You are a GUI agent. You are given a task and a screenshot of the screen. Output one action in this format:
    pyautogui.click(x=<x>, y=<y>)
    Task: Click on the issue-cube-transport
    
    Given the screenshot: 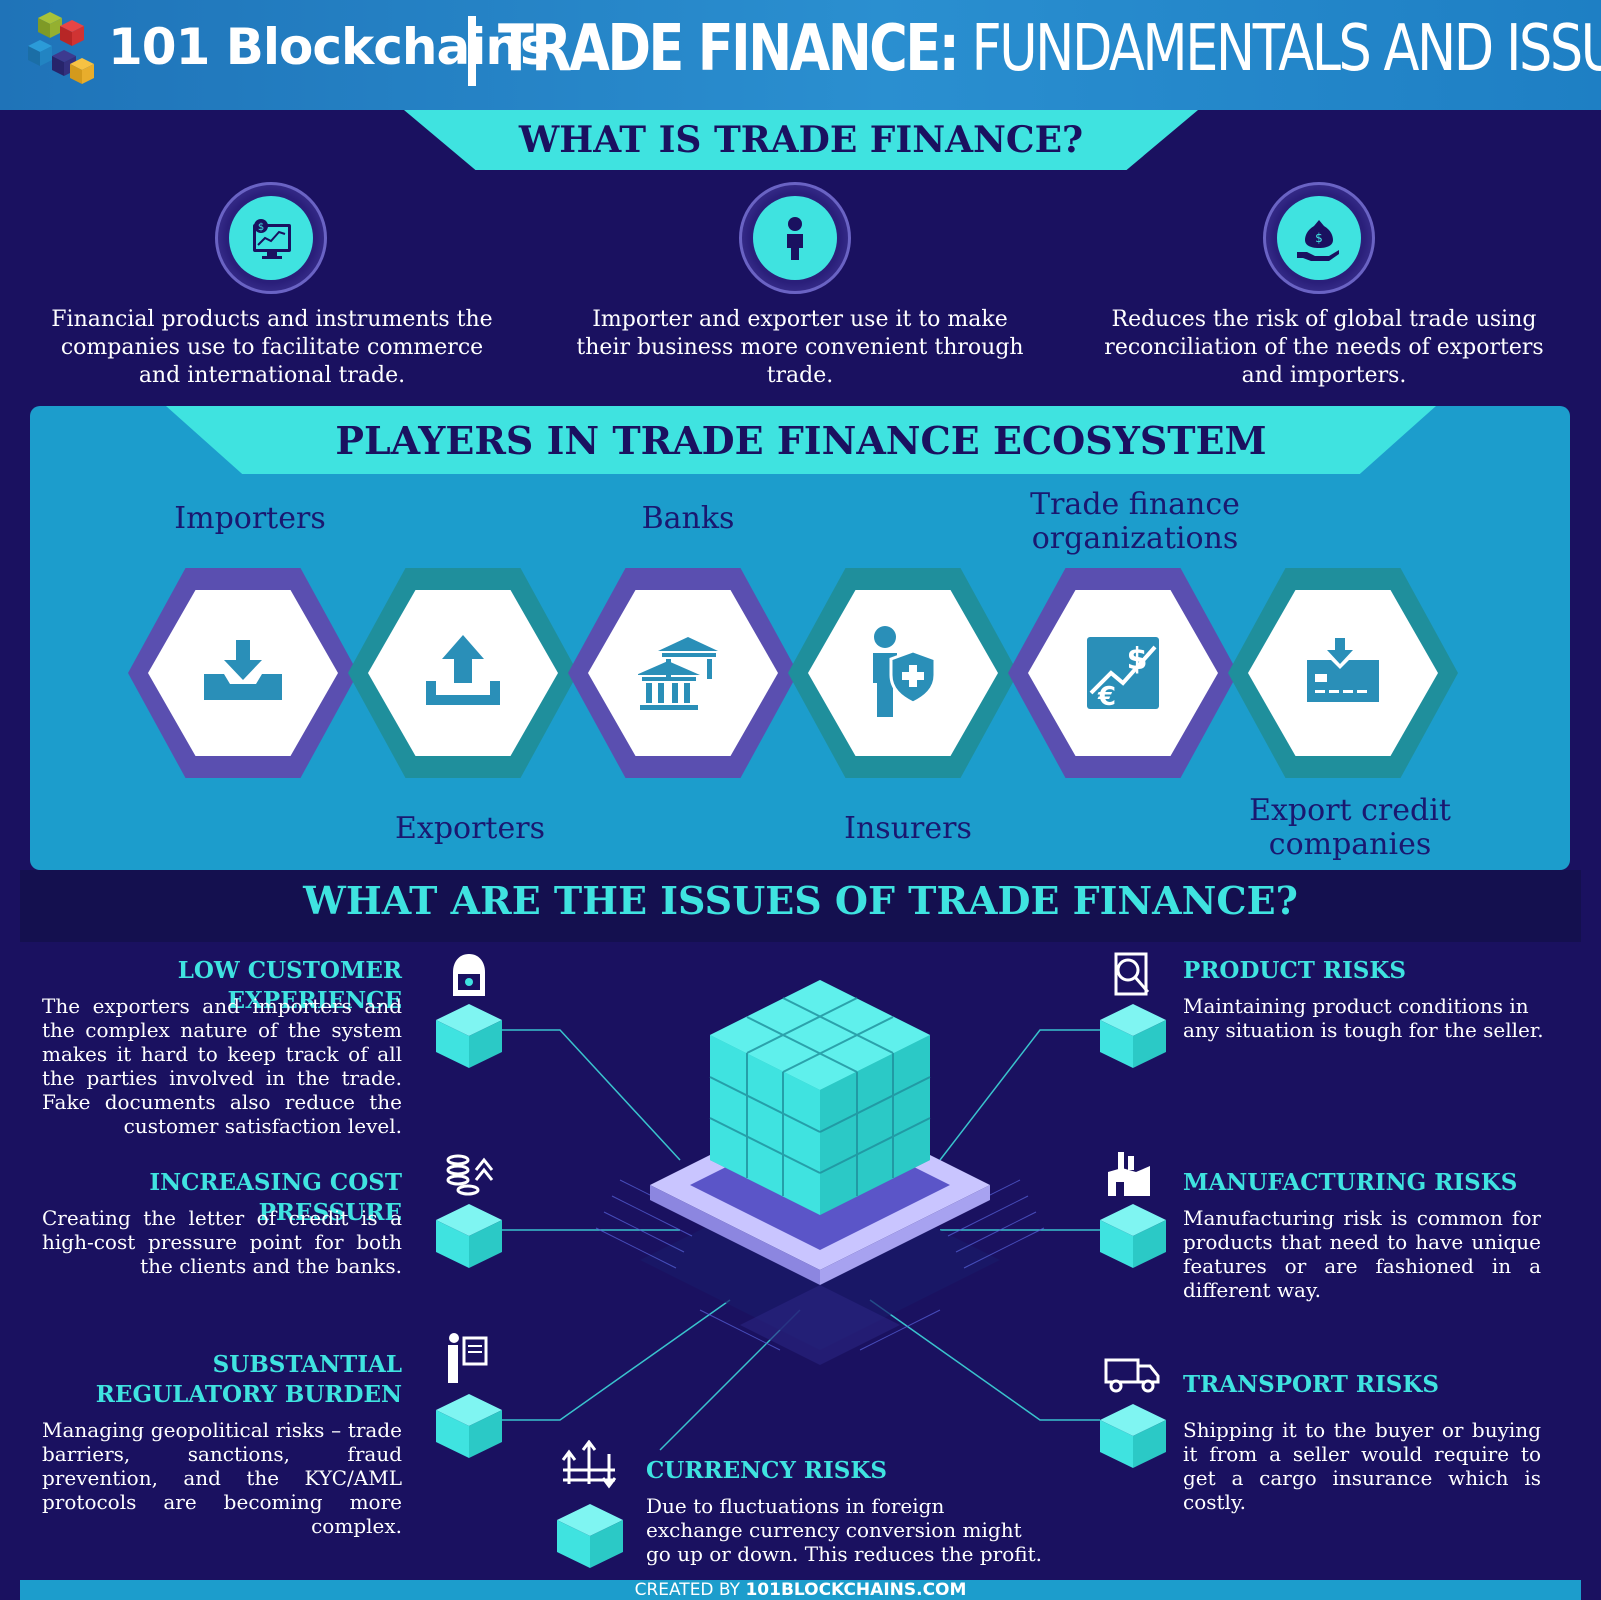 What is the action you would take?
    pyautogui.click(x=1133, y=1413)
    